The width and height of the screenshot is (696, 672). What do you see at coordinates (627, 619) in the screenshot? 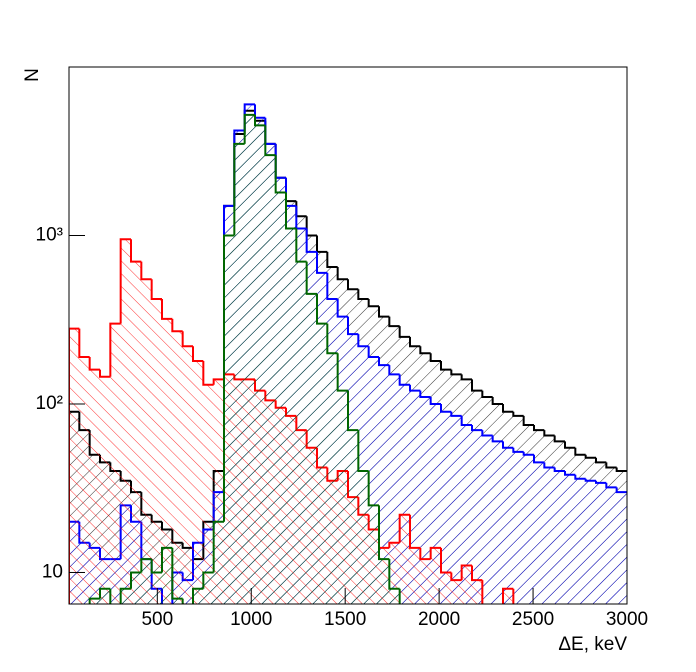
I see `x-tick-label: 3000` at bounding box center [627, 619].